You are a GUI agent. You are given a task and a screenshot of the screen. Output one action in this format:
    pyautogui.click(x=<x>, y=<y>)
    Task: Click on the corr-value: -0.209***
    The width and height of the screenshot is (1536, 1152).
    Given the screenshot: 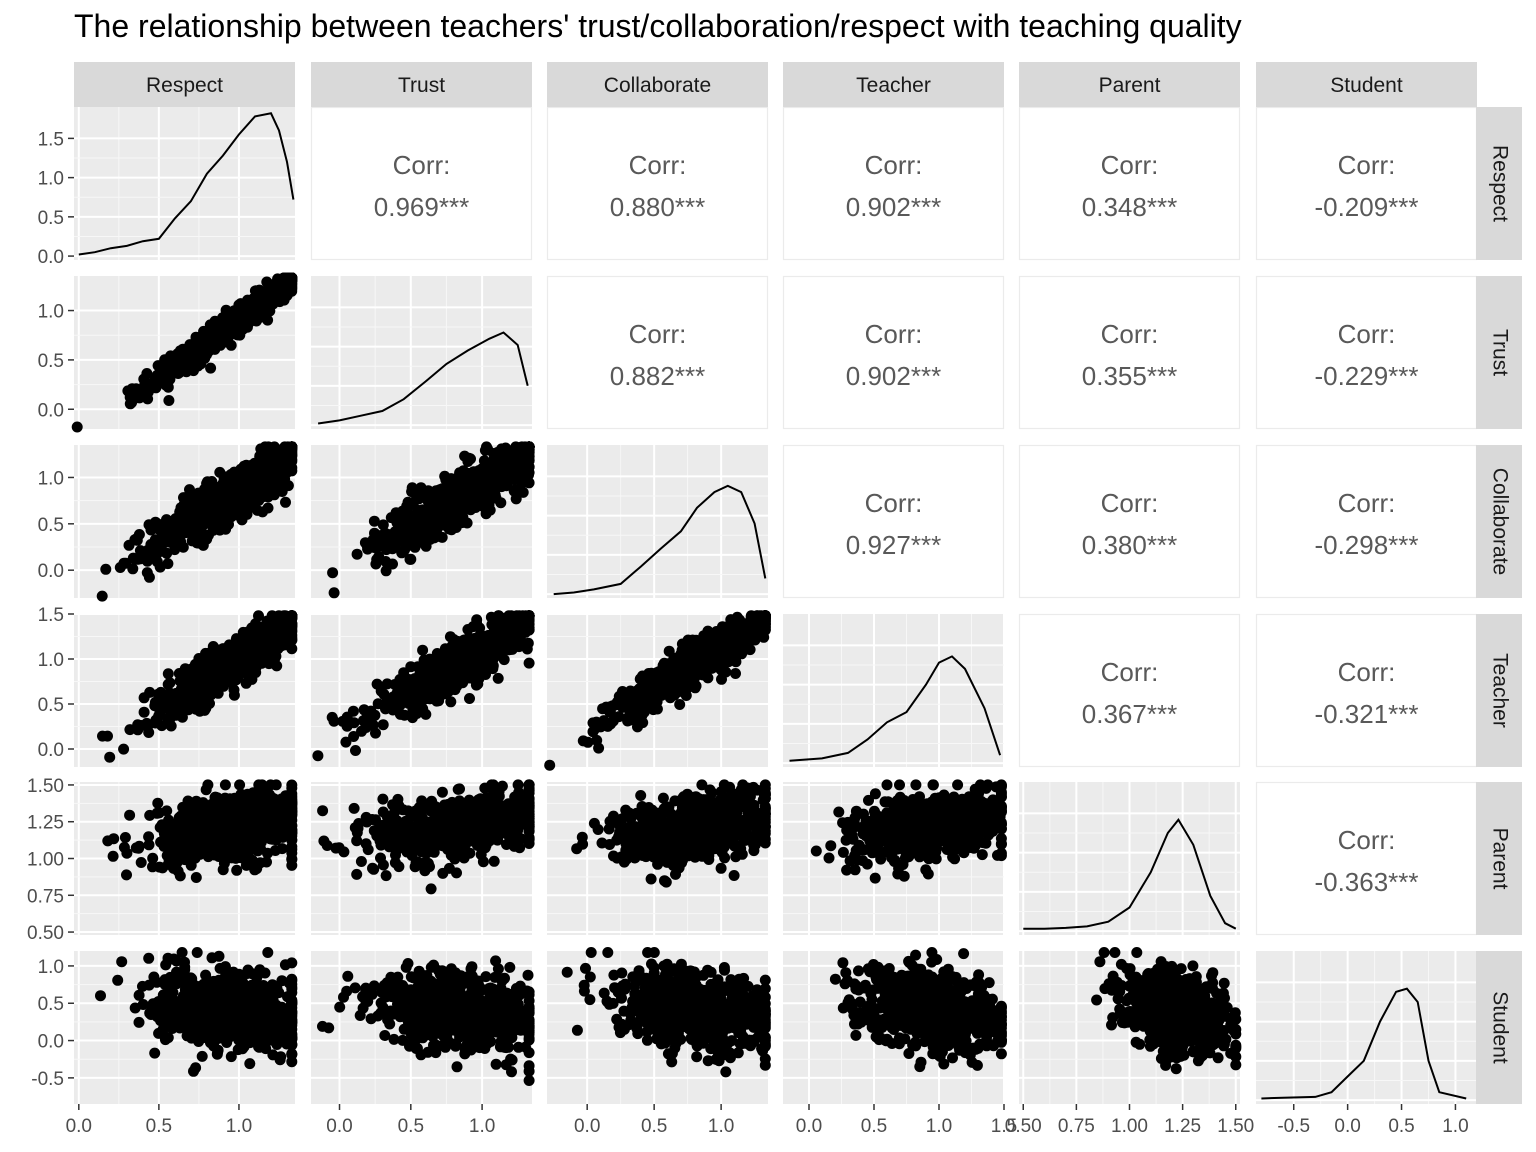 What is the action you would take?
    pyautogui.click(x=1366, y=207)
    